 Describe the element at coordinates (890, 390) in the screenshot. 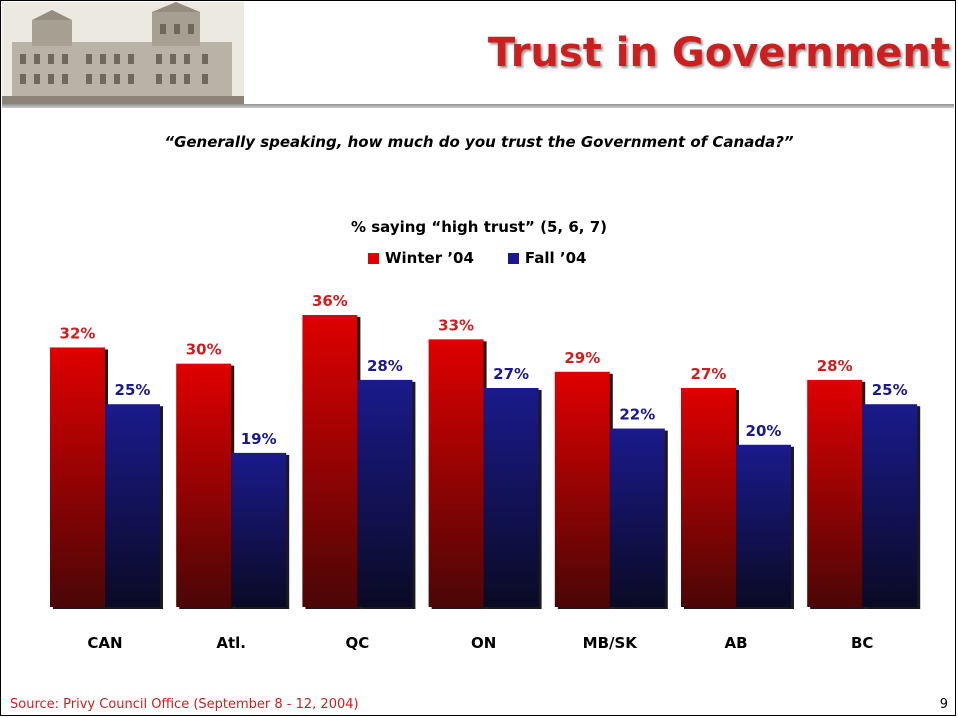

I see `data-label-fall-6: 25%` at that location.